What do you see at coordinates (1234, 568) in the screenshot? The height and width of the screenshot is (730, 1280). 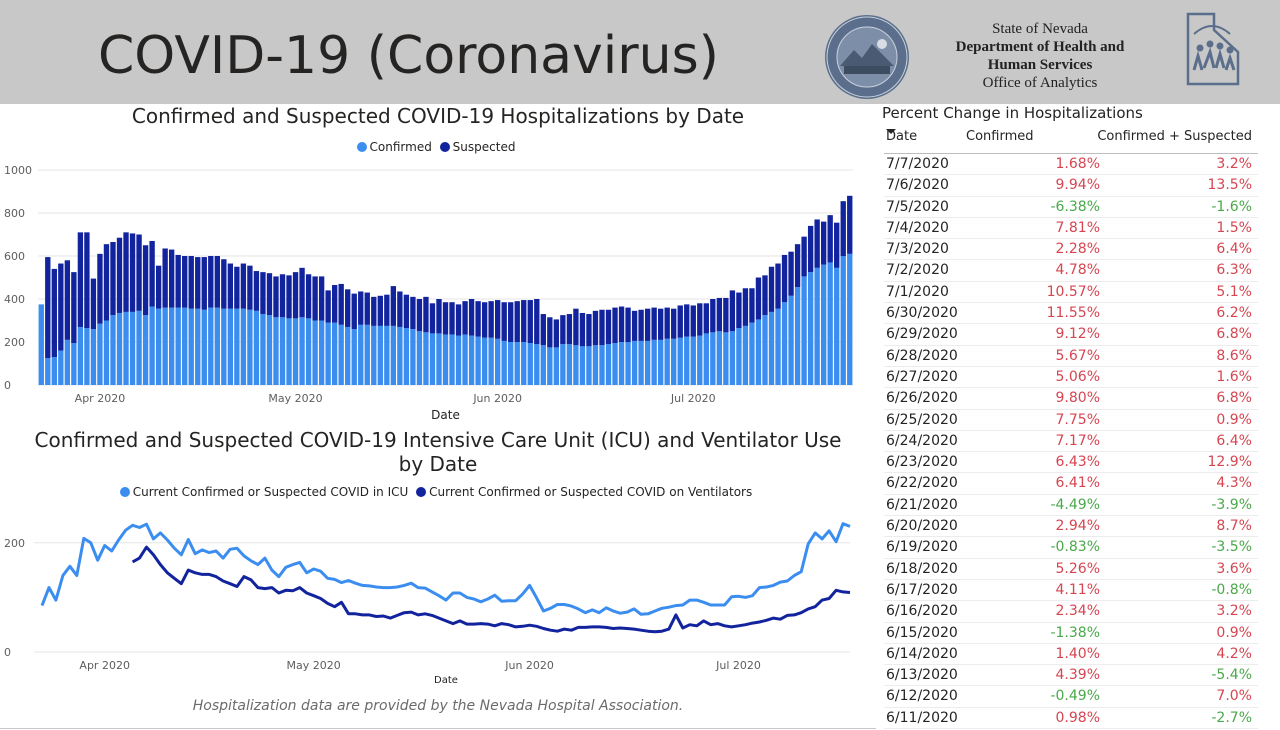 I see `cell-confirmed-suspected: 3.6%` at bounding box center [1234, 568].